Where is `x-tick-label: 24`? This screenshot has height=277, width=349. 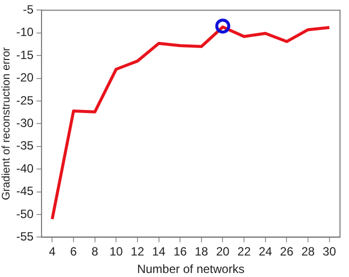
x-tick-label: 24 is located at coordinates (265, 251).